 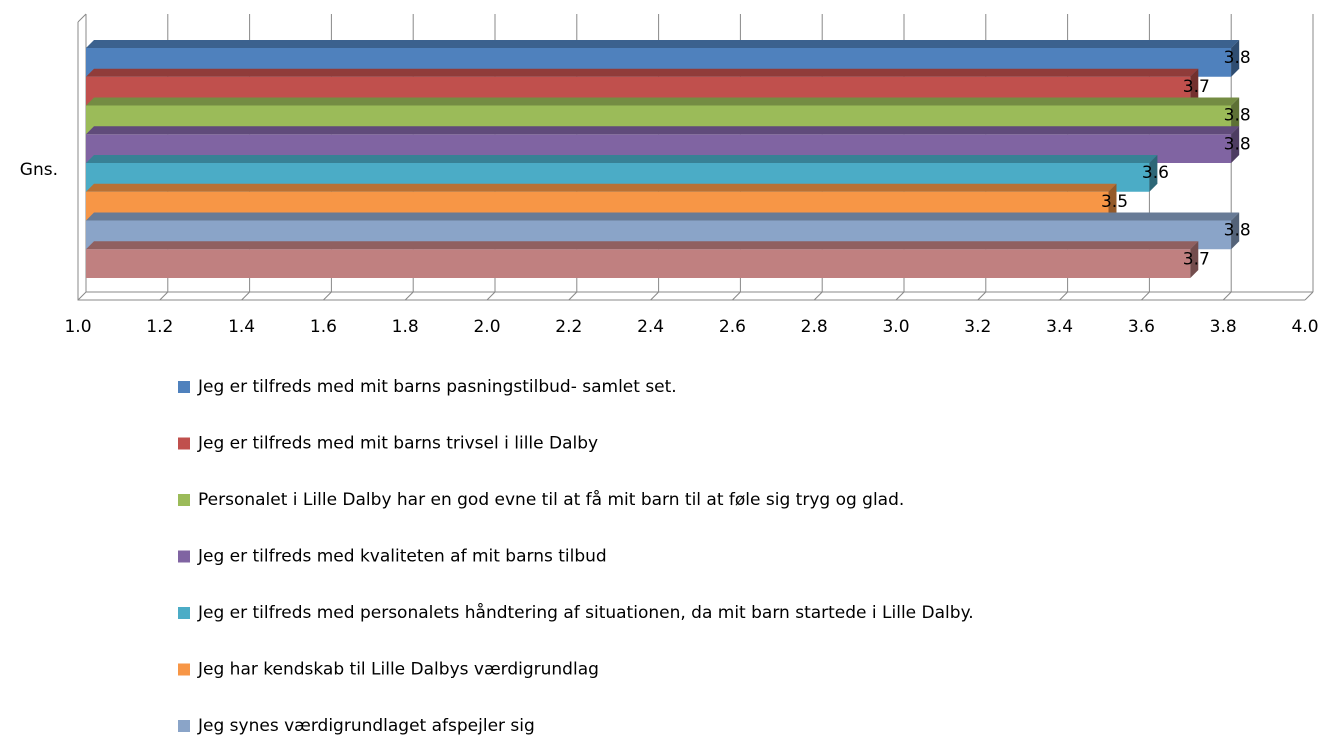 I want to click on bar, so click(x=642, y=259).